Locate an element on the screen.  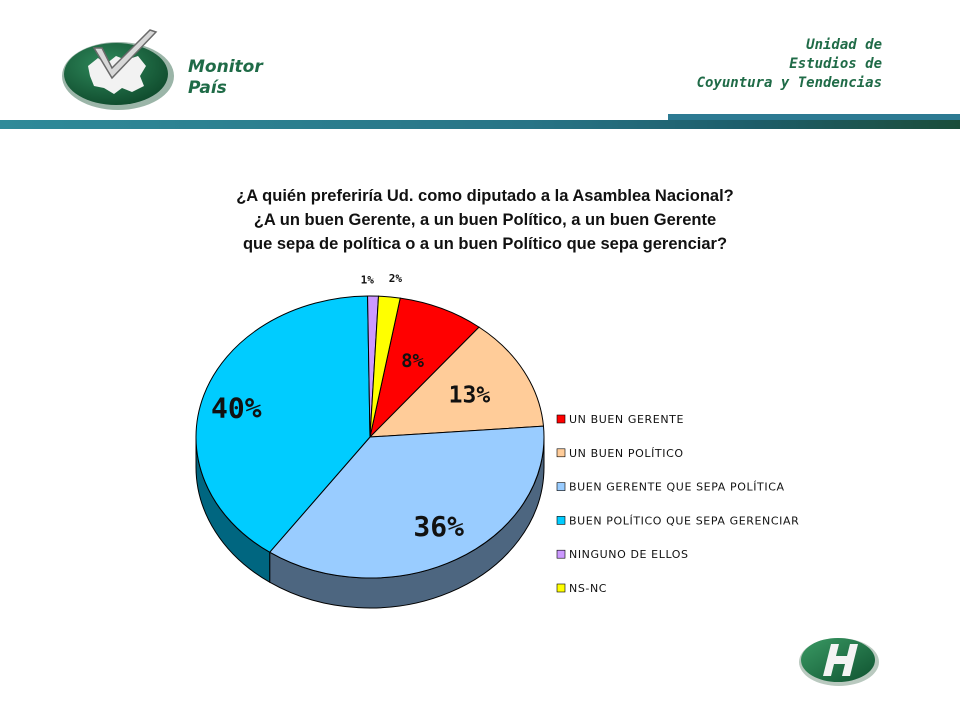
brand-line-1: Monitor is located at coordinates (225, 67).